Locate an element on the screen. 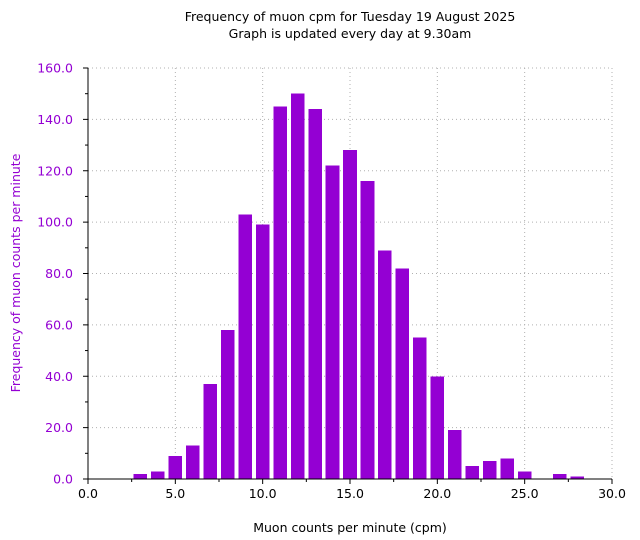  y-tick-label: 0.0 is located at coordinates (63, 479).